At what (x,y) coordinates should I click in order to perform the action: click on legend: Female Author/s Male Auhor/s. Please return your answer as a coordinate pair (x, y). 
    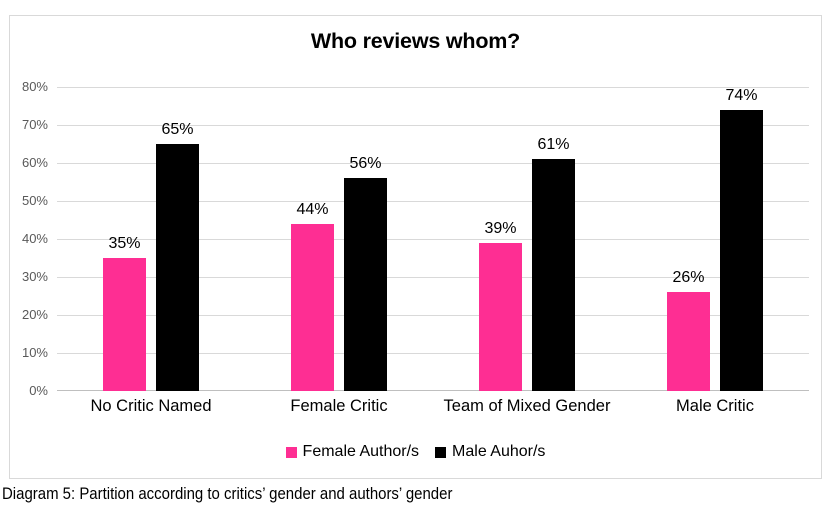
    Looking at the image, I should click on (415, 452).